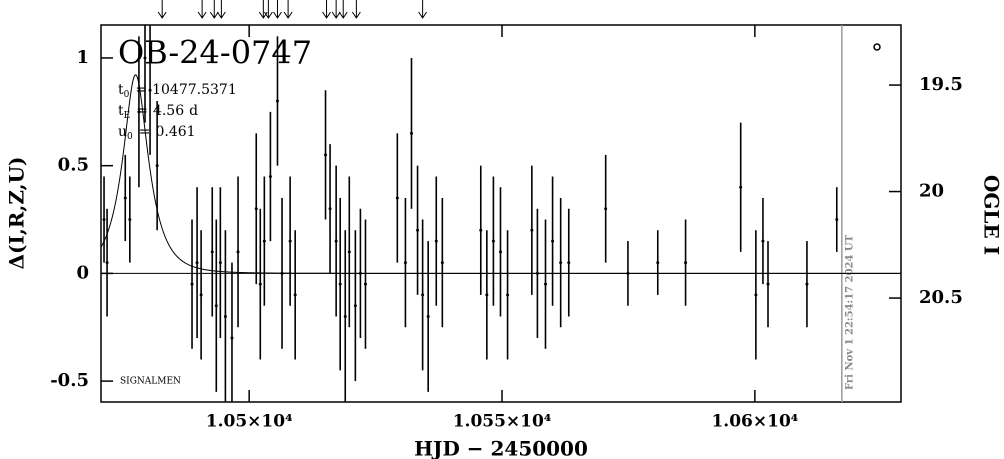  Describe the element at coordinates (992, 215) in the screenshot. I see `y2-axis-label: OGLE I` at that location.